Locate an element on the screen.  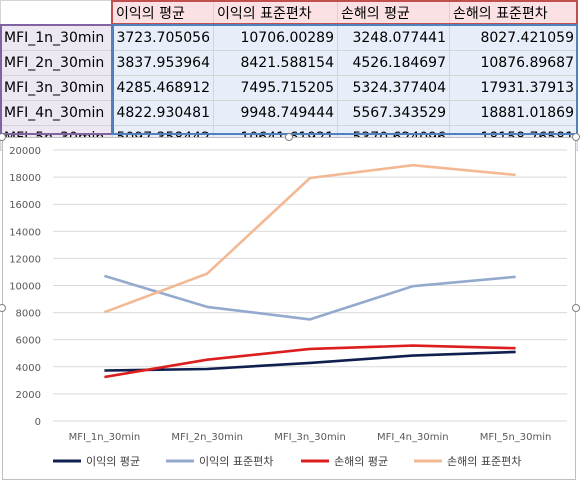
header-row: 이익의 평균 이익의 표준편차 손해의 평균 손해의 표준편차 is located at coordinates (289, 13).